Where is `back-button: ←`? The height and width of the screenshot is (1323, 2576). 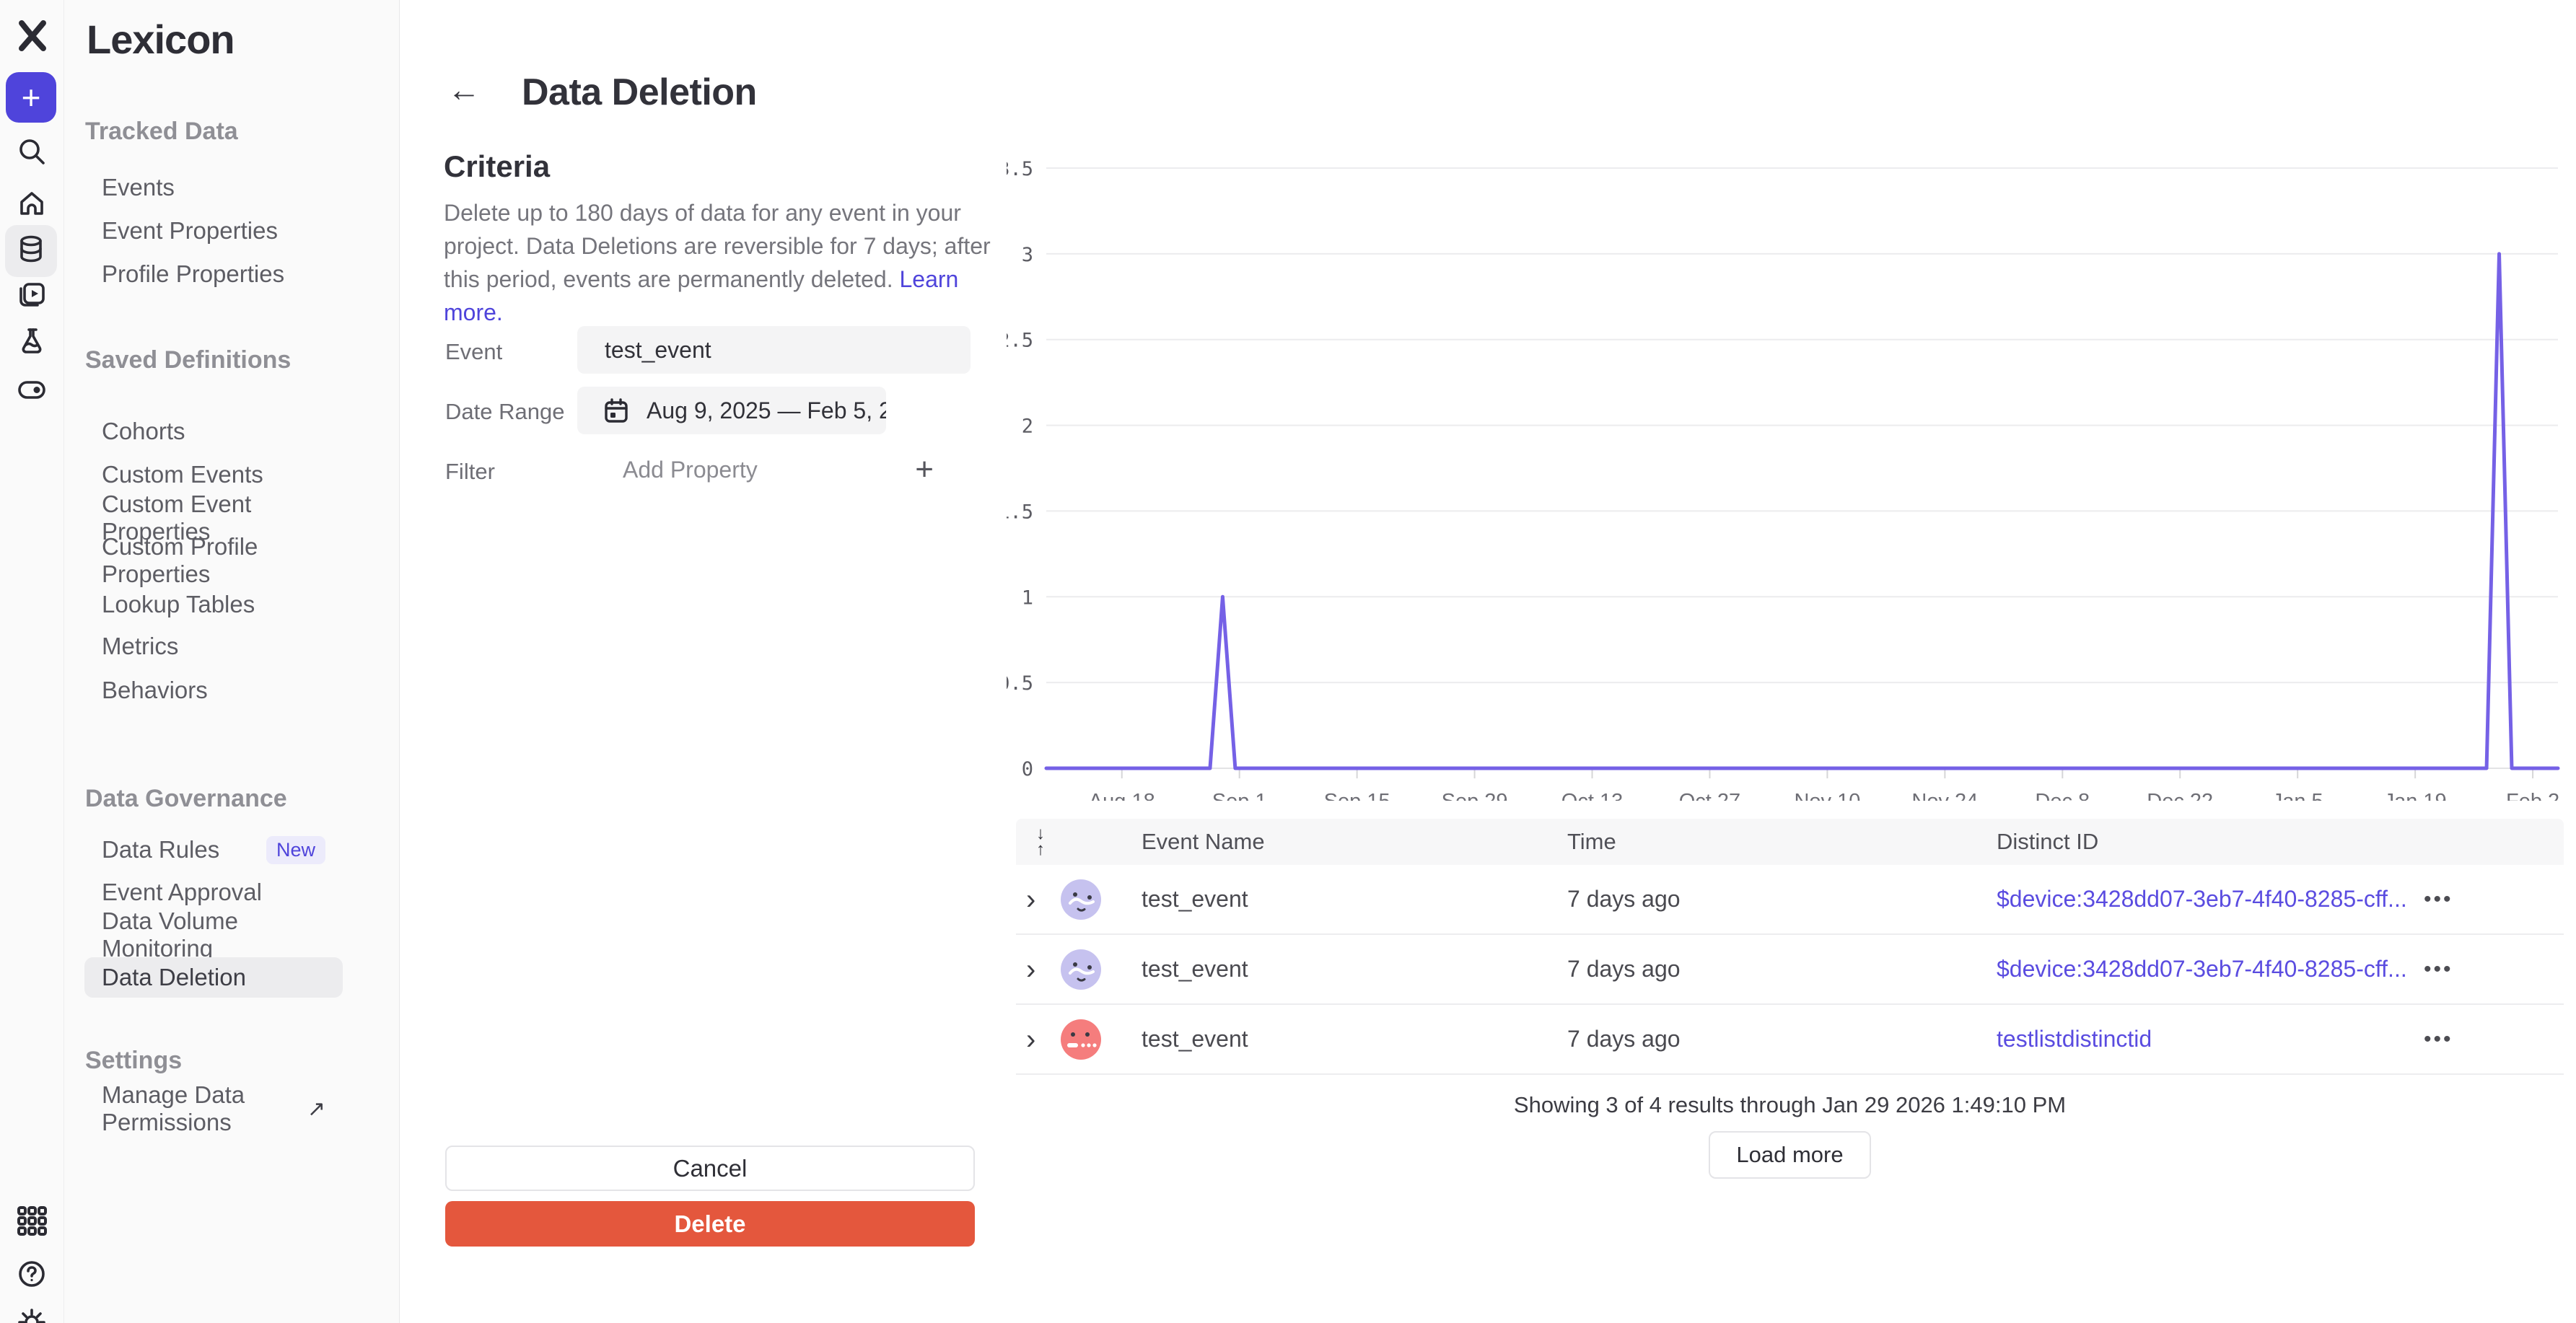
back-button: ← is located at coordinates (464, 90).